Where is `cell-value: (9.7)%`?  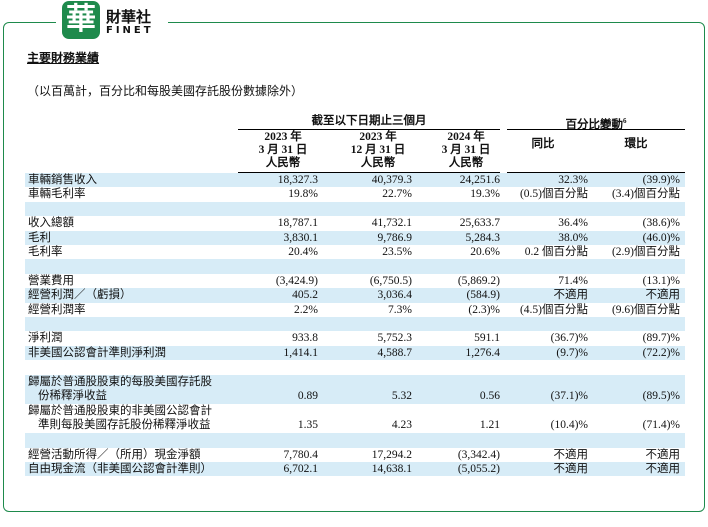
cell-value: (9.7)% is located at coordinates (572, 352).